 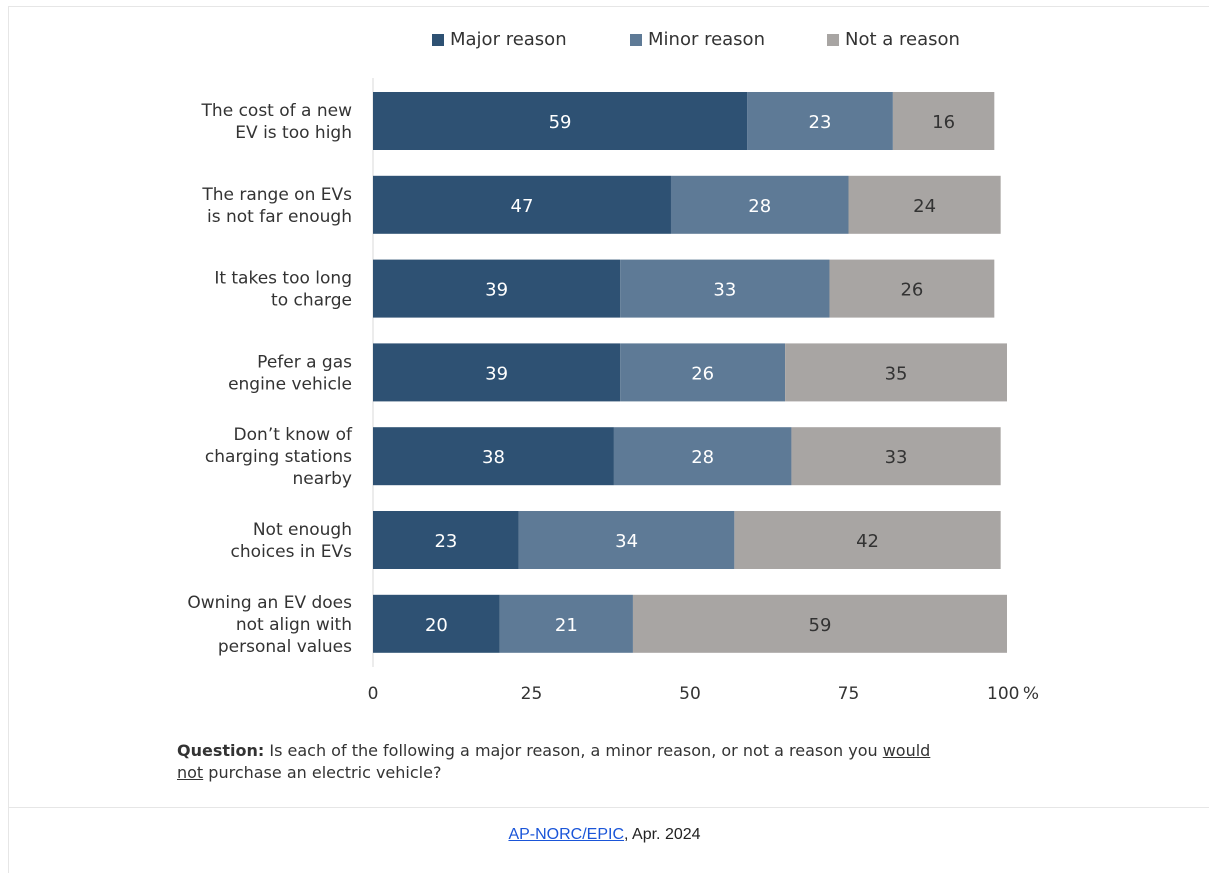 What do you see at coordinates (269, 603) in the screenshot?
I see `category-label: Owning an EV does` at bounding box center [269, 603].